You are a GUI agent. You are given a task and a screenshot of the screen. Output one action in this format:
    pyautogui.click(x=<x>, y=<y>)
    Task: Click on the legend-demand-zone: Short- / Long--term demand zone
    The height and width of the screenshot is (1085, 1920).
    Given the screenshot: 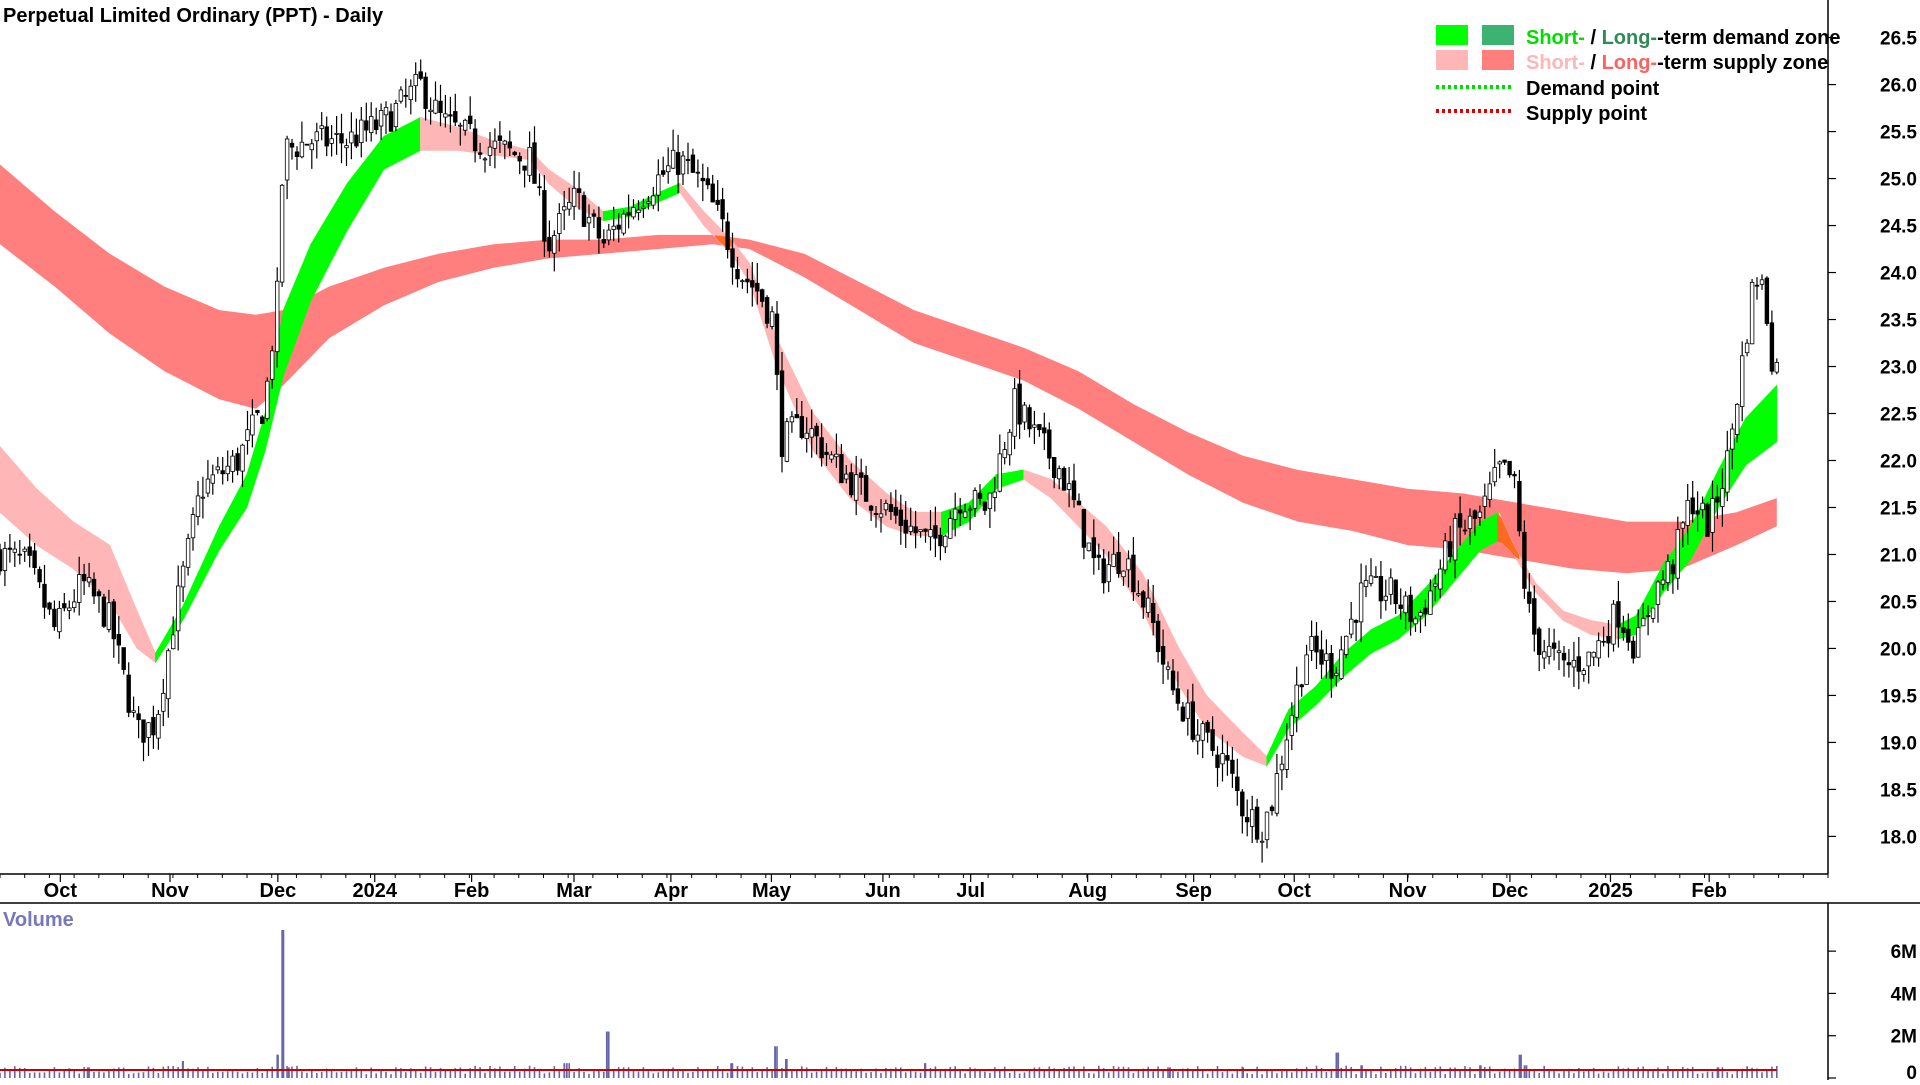 What is the action you would take?
    pyautogui.click(x=1683, y=38)
    